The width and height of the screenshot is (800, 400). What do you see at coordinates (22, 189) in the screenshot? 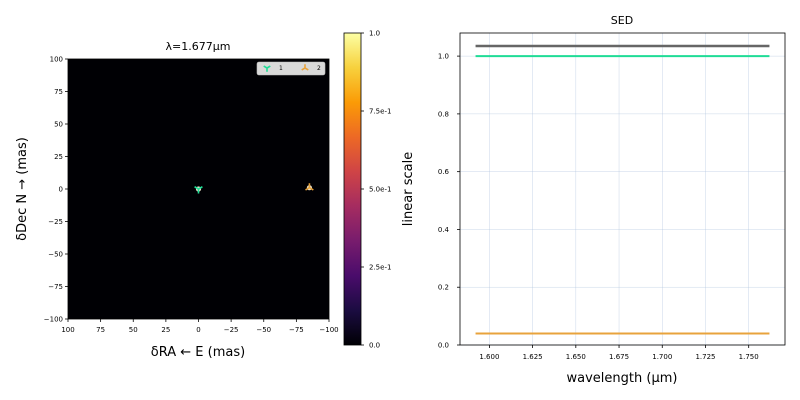
I see `image-ylabel: δDec N → (mas)` at bounding box center [22, 189].